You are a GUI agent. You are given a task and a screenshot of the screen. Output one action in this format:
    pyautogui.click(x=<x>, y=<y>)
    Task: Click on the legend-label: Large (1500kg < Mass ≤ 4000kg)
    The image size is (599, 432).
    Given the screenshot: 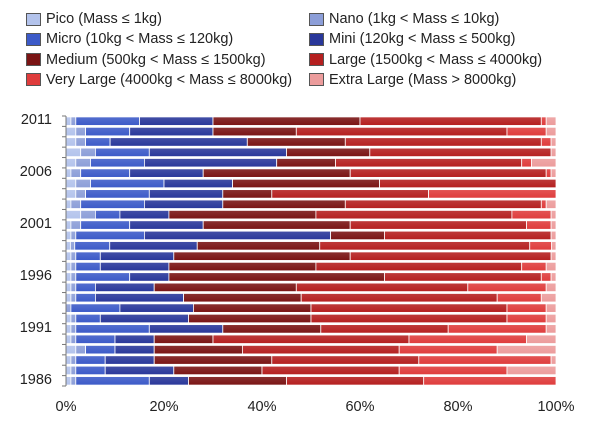 What is the action you would take?
    pyautogui.click(x=436, y=59)
    